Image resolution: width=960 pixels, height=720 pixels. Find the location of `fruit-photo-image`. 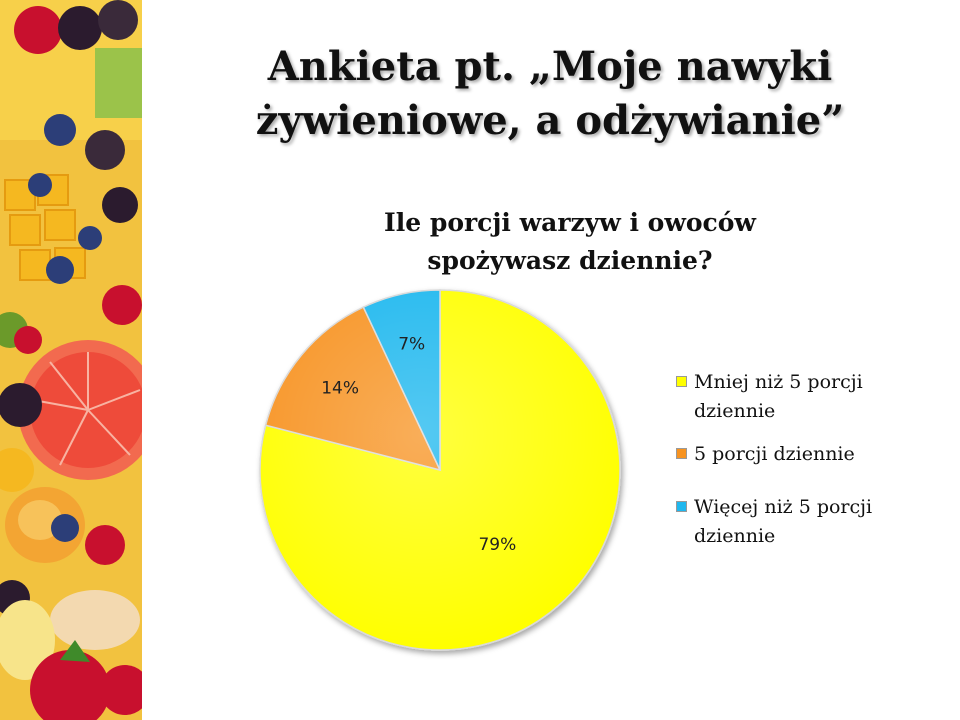

fruit-photo-image is located at coordinates (71, 360).